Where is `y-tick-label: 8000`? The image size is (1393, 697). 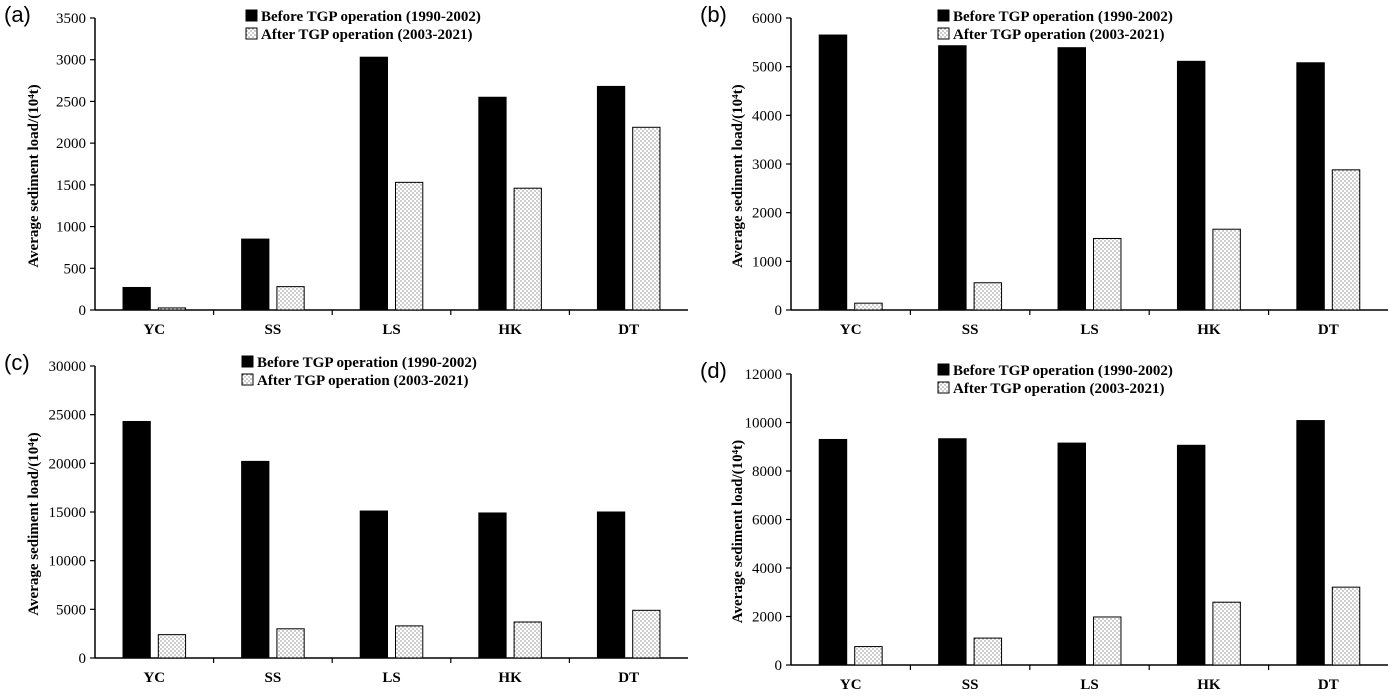
y-tick-label: 8000 is located at coordinates (767, 472).